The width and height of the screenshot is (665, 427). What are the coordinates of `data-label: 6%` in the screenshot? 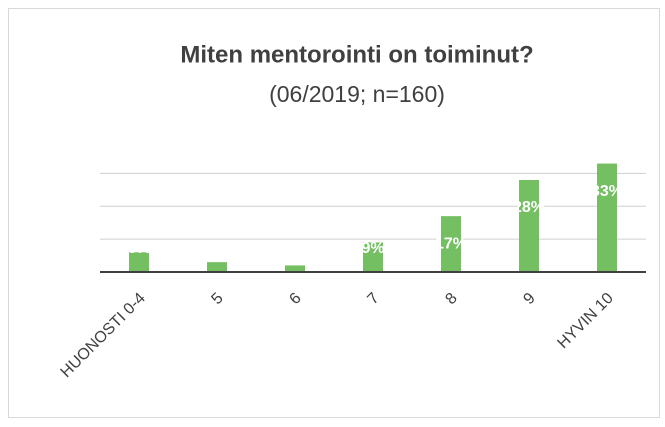 It's located at (138, 248).